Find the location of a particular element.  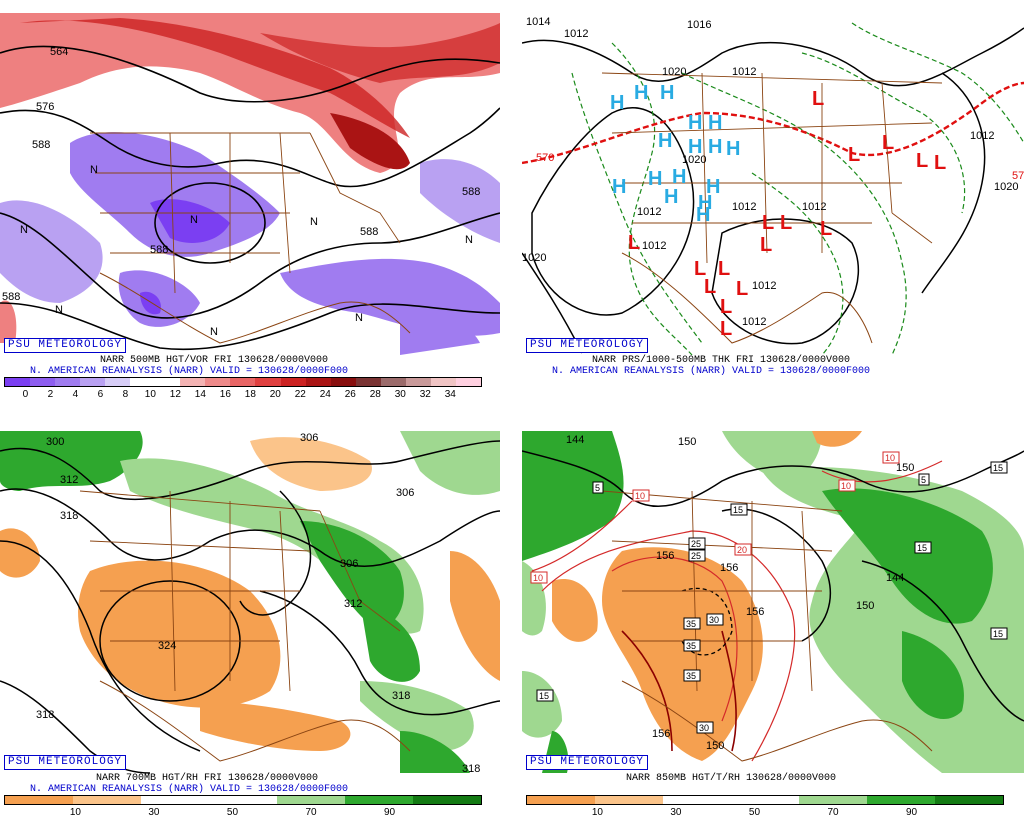

isobar-label: 1014 is located at coordinates (538, 22).